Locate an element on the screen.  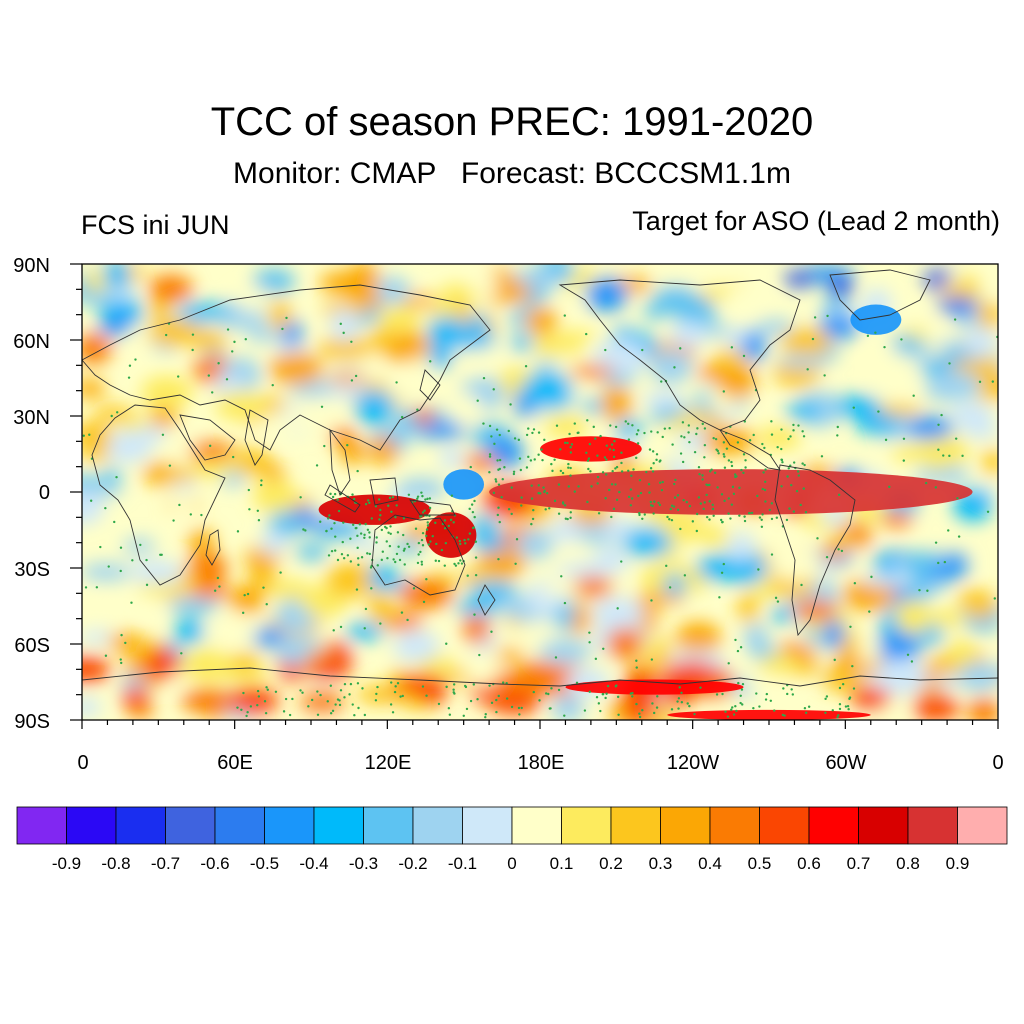
lon-label-180e: 180E is located at coordinates (541, 763).